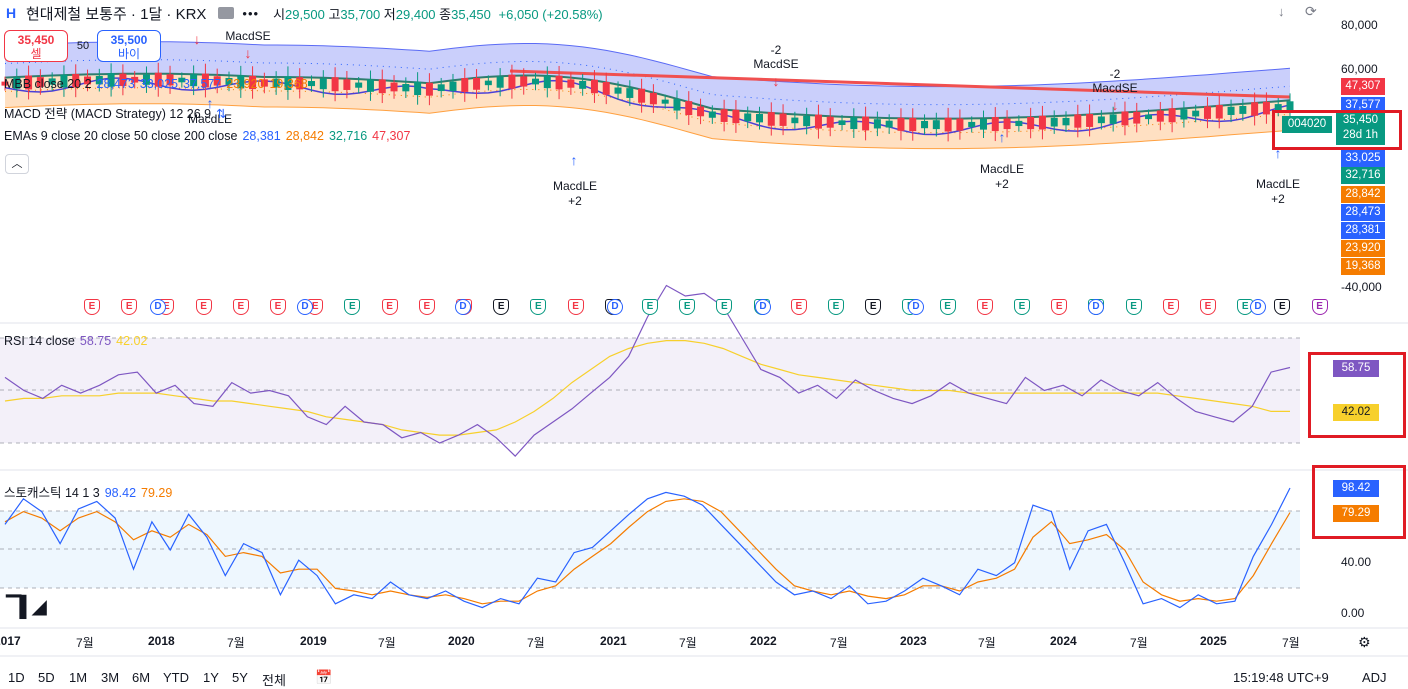  What do you see at coordinates (36, 46) in the screenshot?
I see `sell-button: 35,450 셀` at bounding box center [36, 46].